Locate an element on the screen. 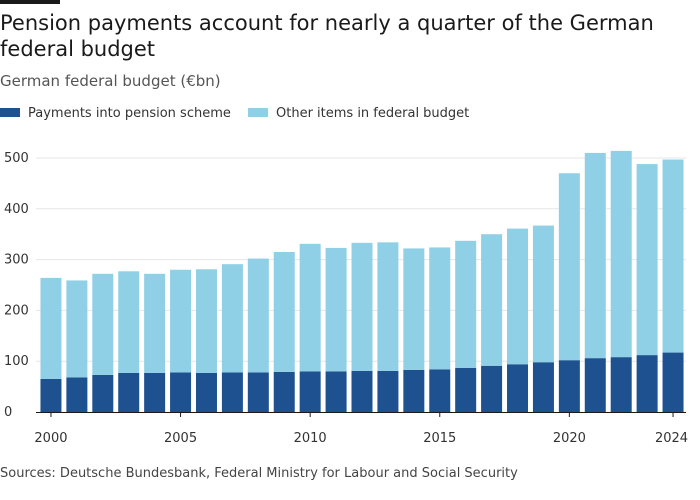 The width and height of the screenshot is (700, 500). bar-pension-2006 is located at coordinates (206, 392).